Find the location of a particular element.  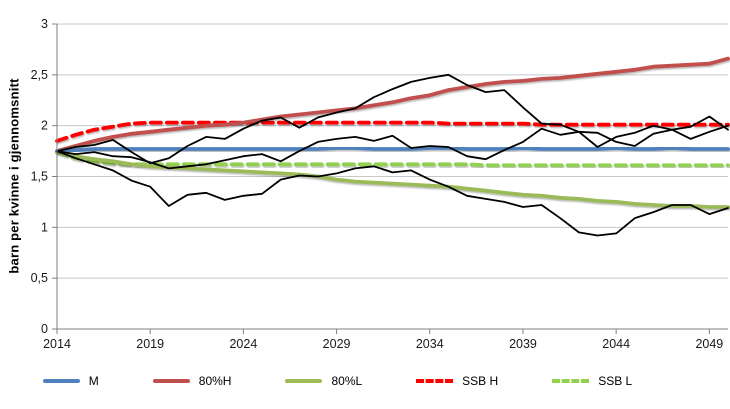

legend-item-m: M is located at coordinates (70, 381).